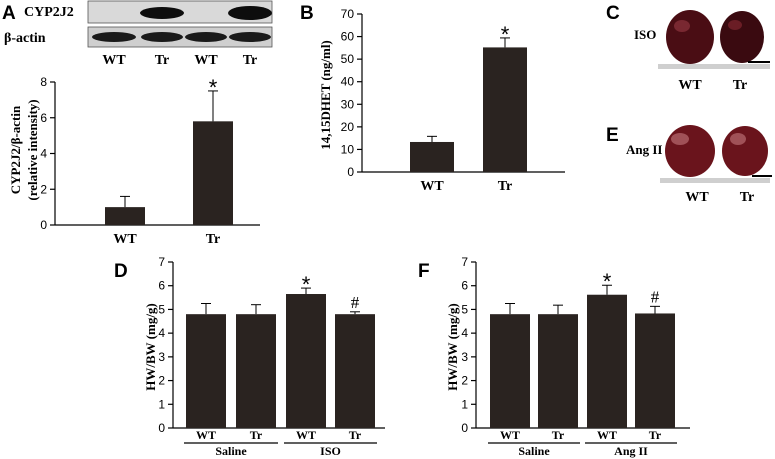  Describe the element at coordinates (348, 127) in the screenshot. I see `y-tick-label: 20` at that location.